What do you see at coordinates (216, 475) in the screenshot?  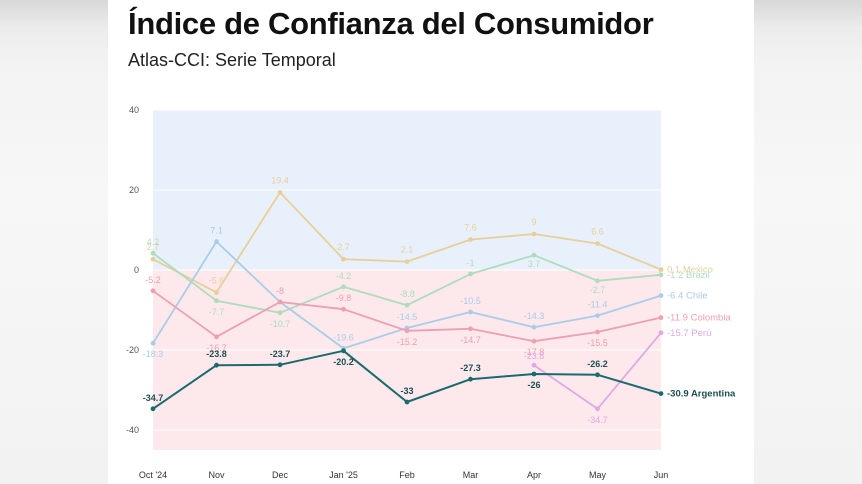 I see `x-tick-label: Nov` at bounding box center [216, 475].